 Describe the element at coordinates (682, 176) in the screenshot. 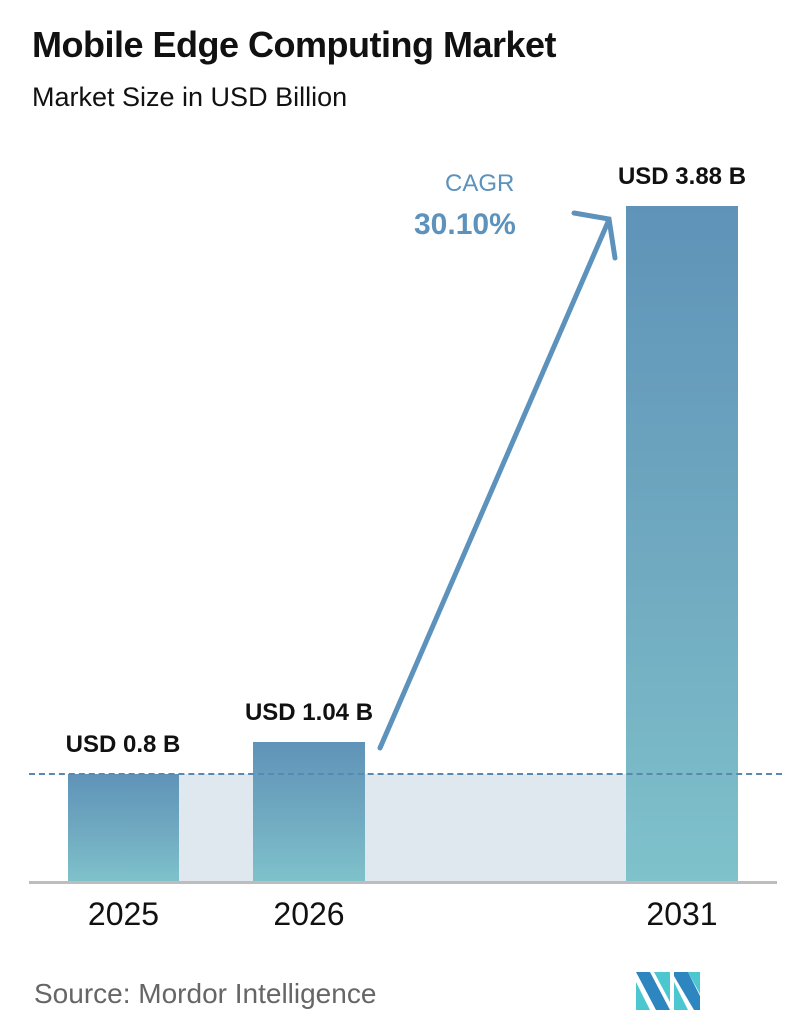

I see `bar-value-label-2031: USD 3.88 B` at that location.